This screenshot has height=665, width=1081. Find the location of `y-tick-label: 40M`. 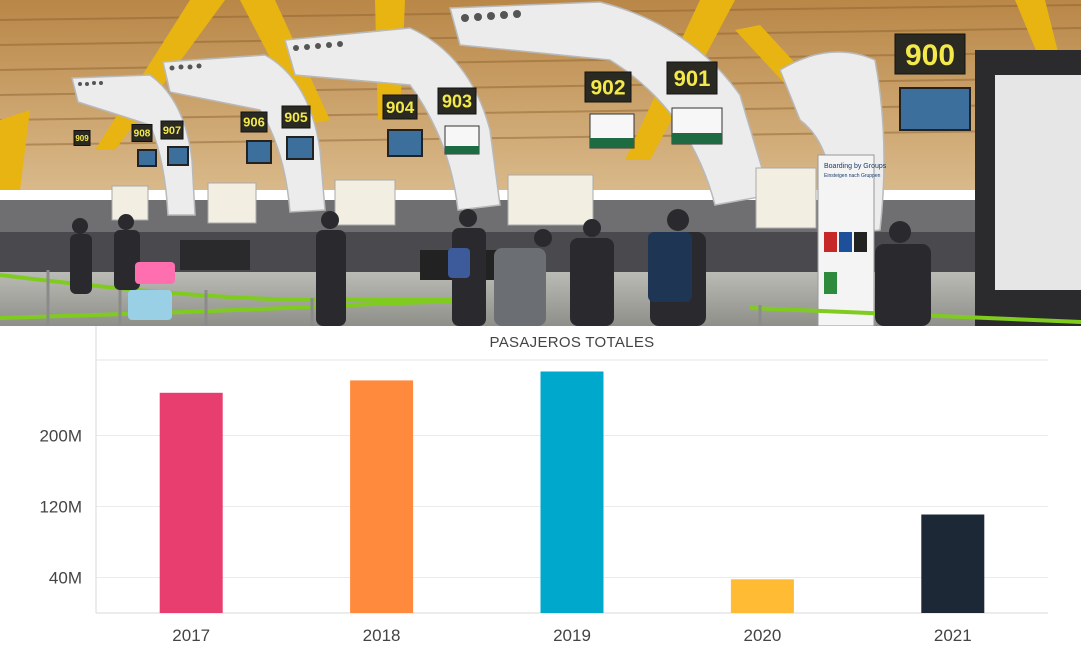

y-tick-label: 40M is located at coordinates (65, 578).